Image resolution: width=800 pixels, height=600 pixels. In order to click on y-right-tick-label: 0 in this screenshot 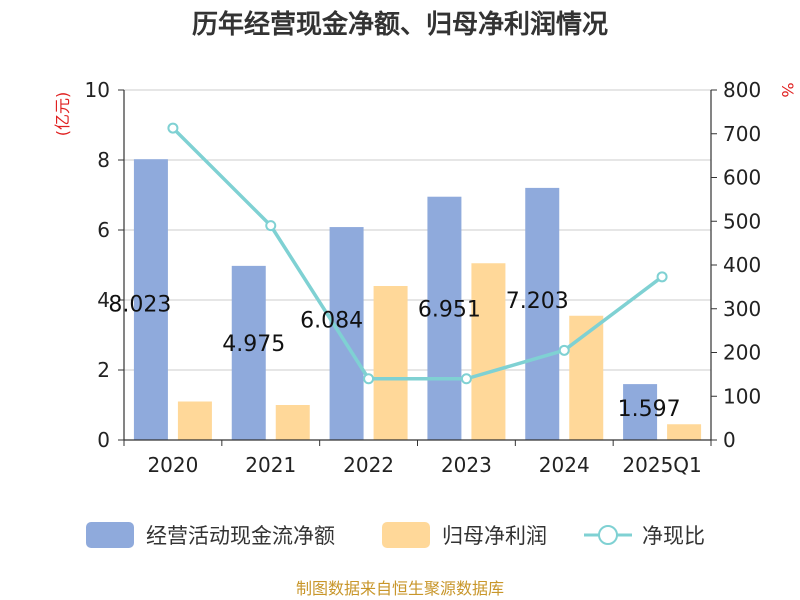, I will do `click(729, 440)`.